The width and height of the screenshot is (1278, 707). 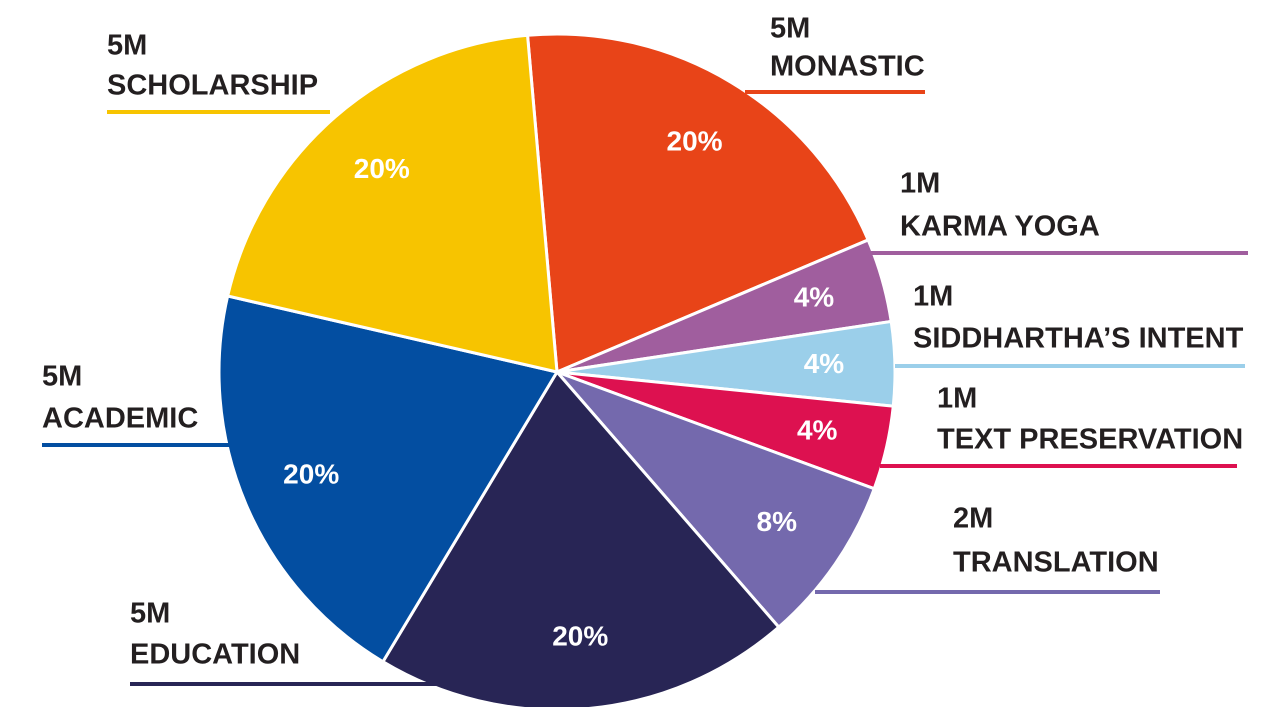 What do you see at coordinates (212, 86) in the screenshot?
I see `category-label: SCHOLARSHIP` at bounding box center [212, 86].